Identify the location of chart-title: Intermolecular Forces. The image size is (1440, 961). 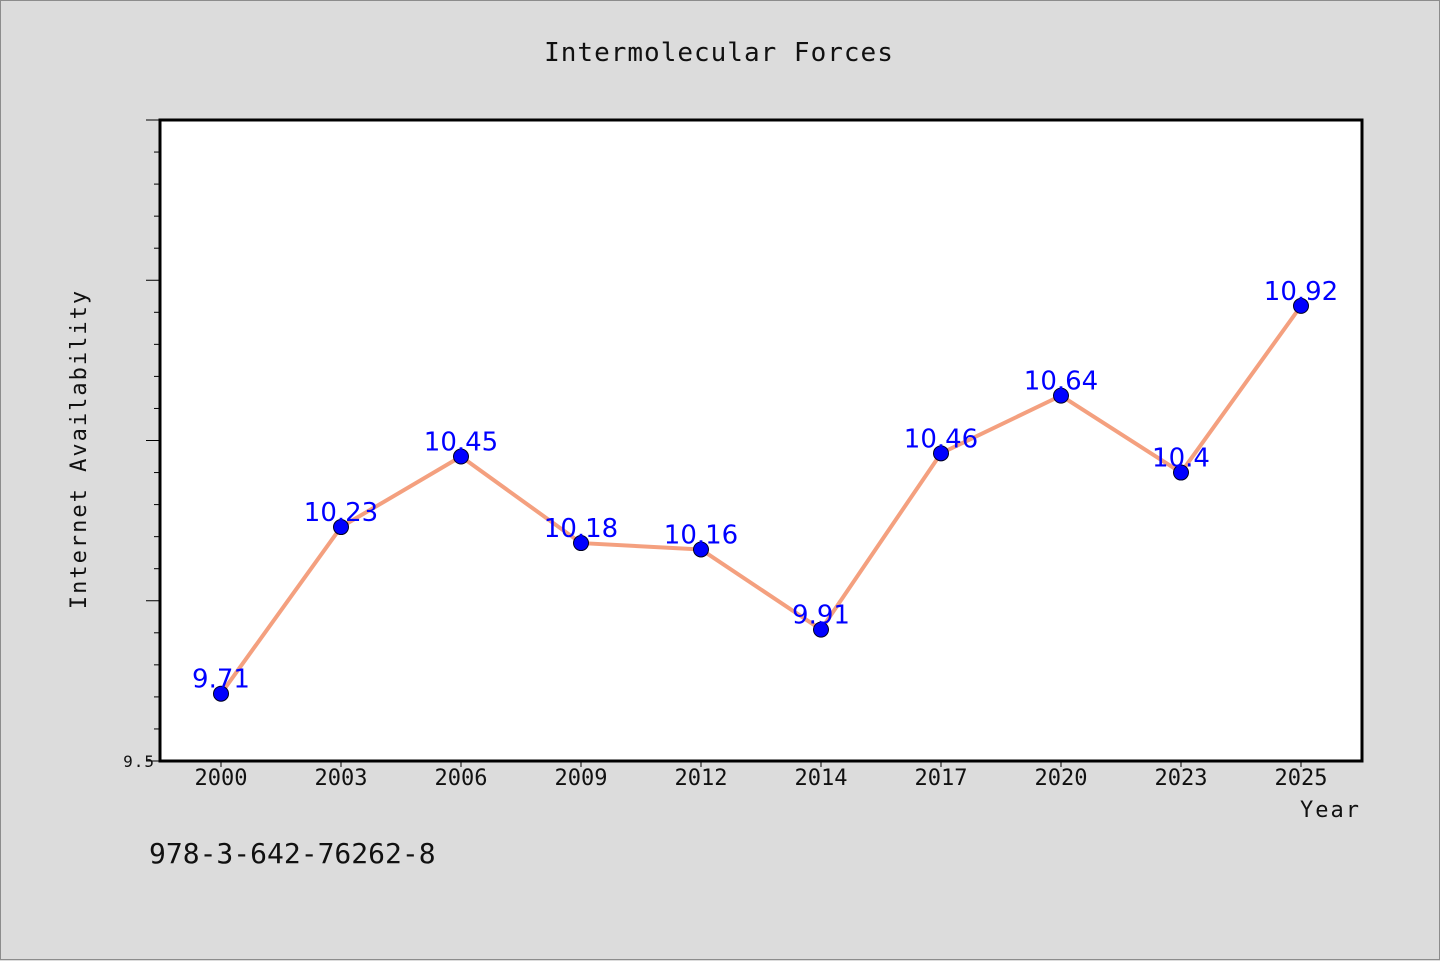
(719, 53).